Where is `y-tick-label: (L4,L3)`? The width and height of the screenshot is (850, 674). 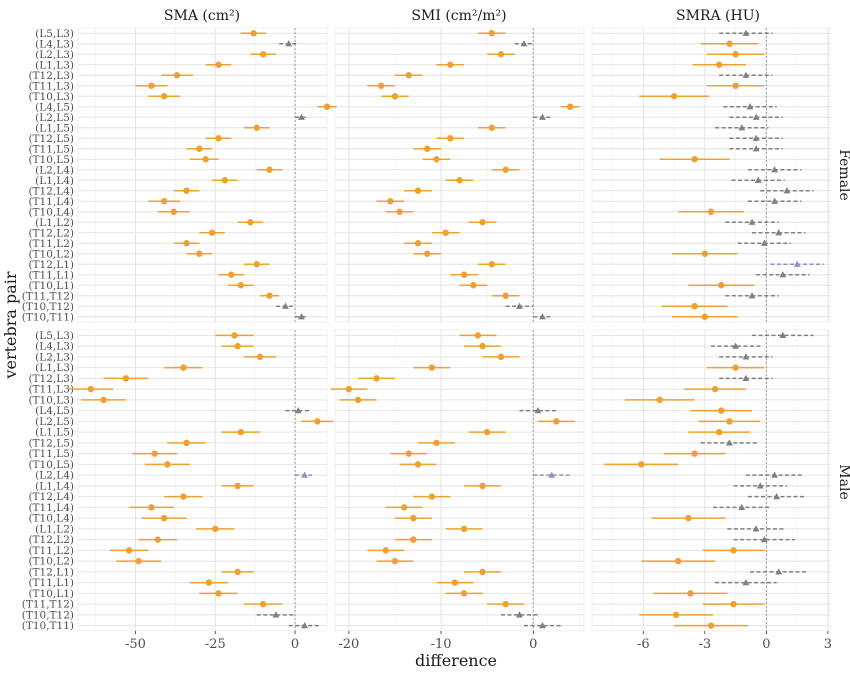 y-tick-label: (L4,L3) is located at coordinates (54, 347).